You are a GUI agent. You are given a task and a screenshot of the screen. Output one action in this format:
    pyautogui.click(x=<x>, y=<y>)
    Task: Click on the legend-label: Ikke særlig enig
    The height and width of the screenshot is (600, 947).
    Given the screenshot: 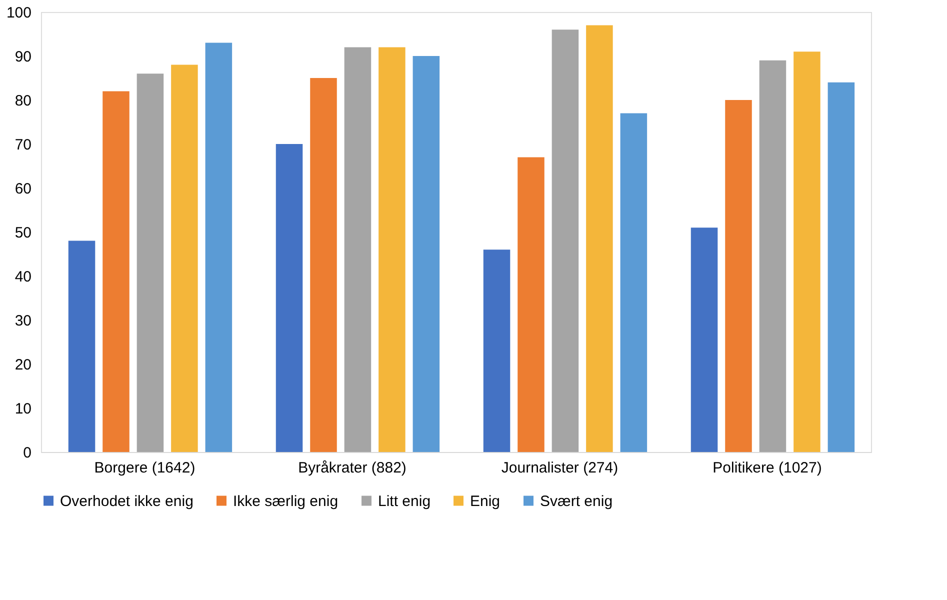 What is the action you would take?
    pyautogui.click(x=285, y=501)
    